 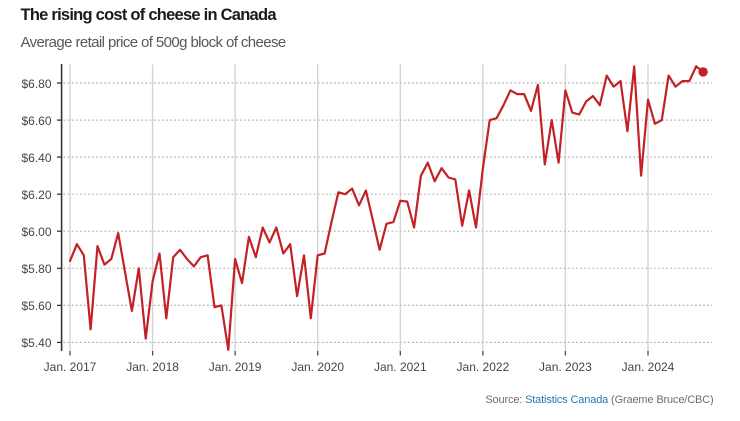 I want to click on svg-text: Jan. 2022, so click(x=483, y=367).